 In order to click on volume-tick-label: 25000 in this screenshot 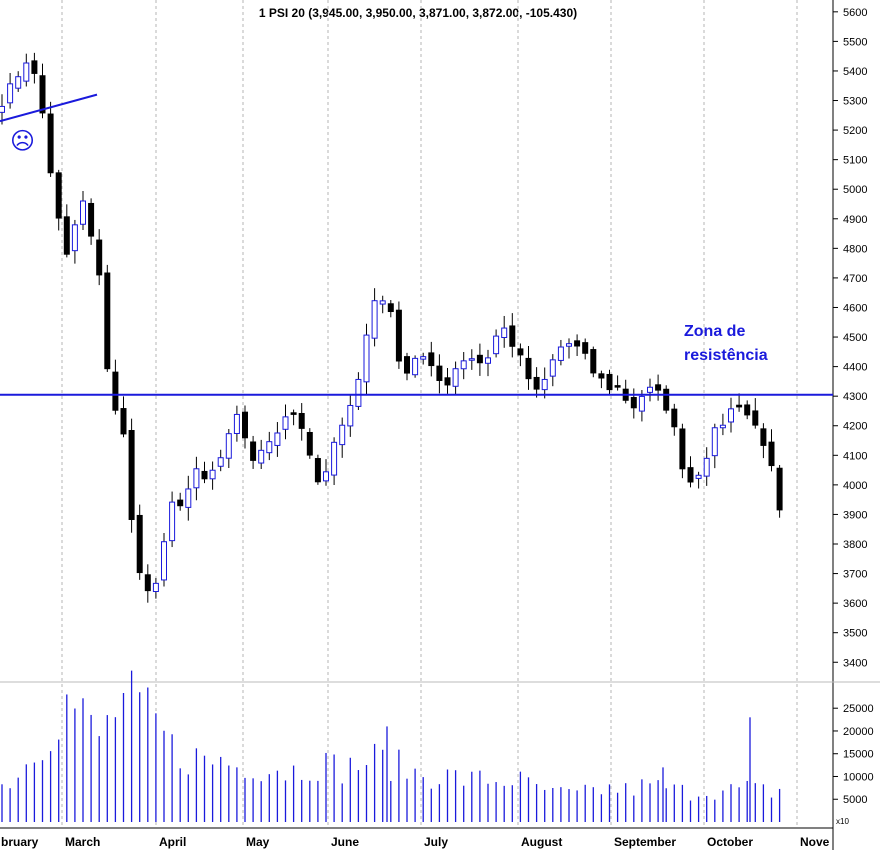, I will do `click(858, 709)`.